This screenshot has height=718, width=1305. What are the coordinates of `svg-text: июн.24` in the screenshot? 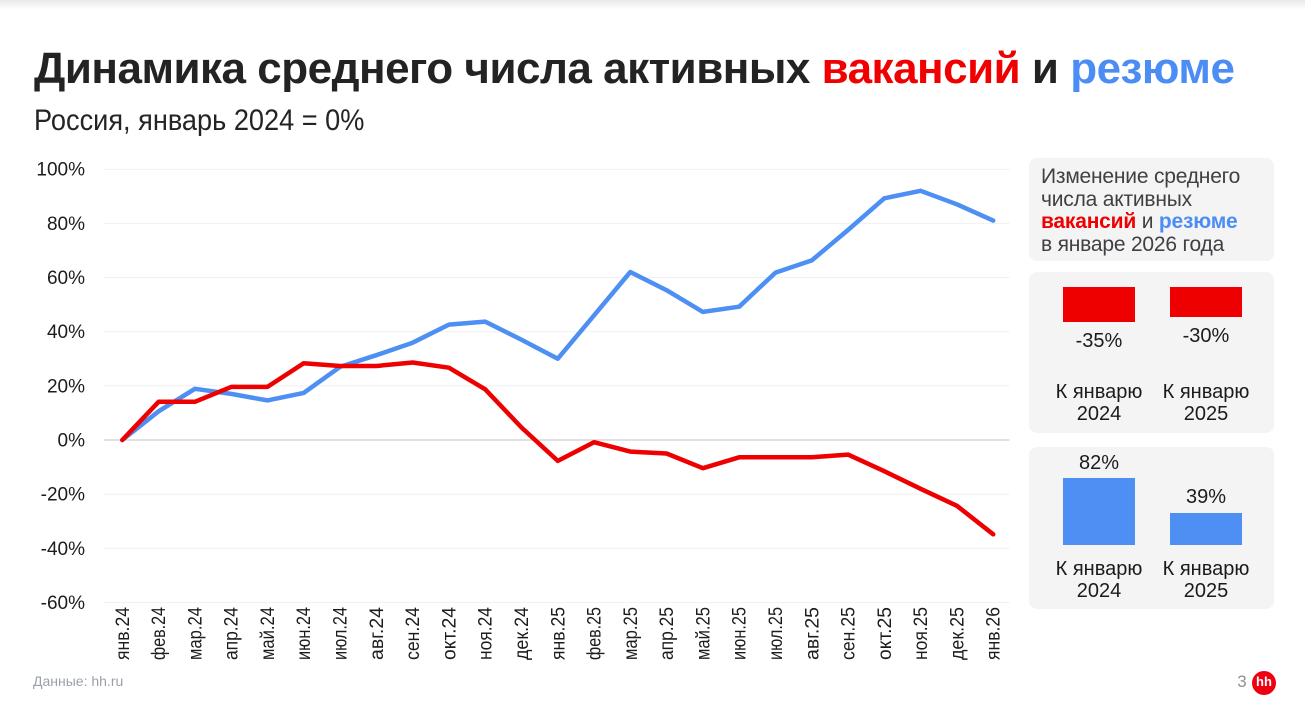 It's located at (304, 633).